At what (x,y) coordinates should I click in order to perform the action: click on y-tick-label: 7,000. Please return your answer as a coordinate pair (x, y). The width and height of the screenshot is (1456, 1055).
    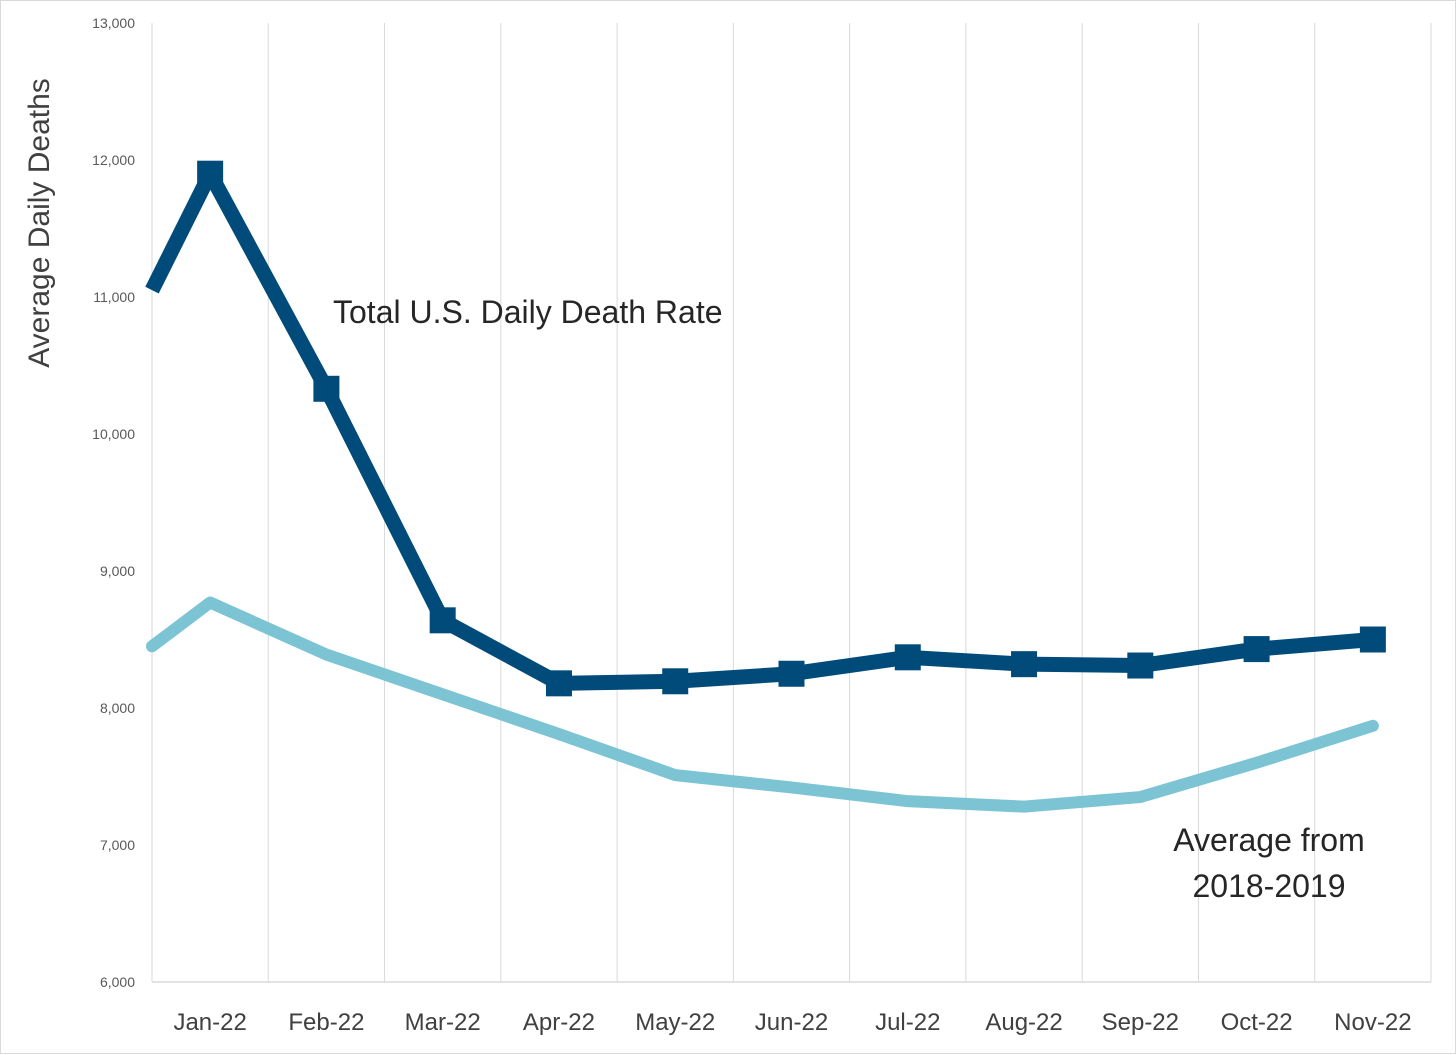
    Looking at the image, I should click on (117, 845).